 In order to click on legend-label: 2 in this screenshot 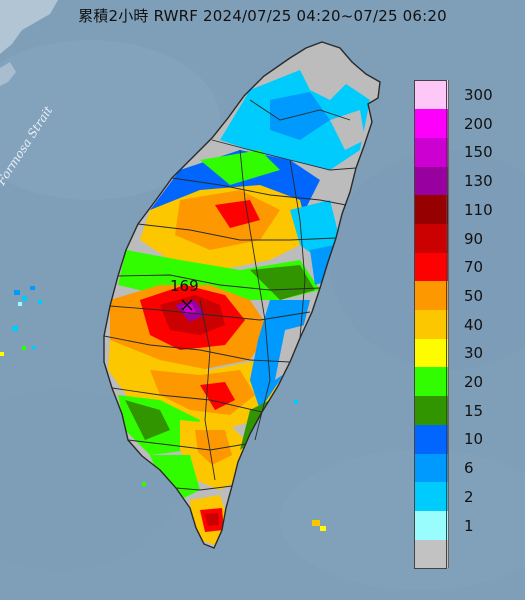, I will do `click(469, 496)`.